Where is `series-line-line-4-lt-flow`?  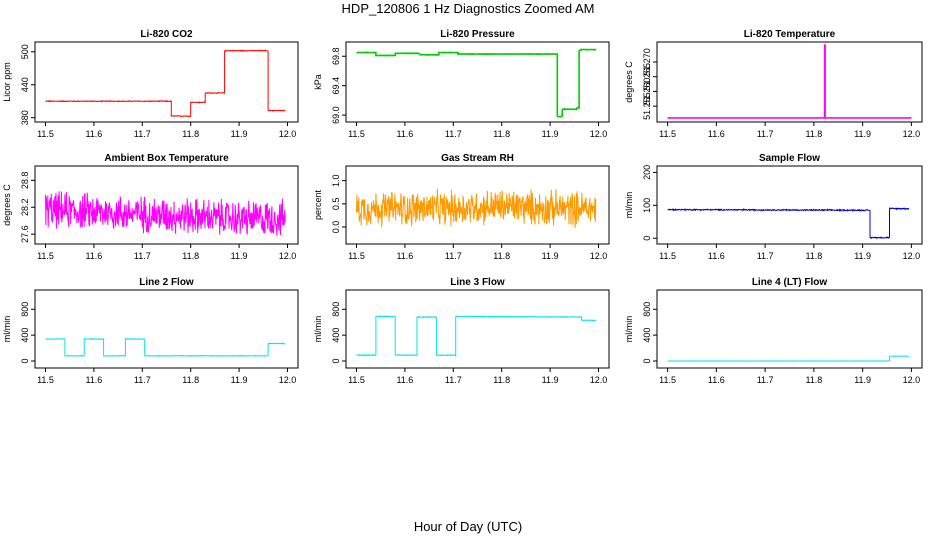 series-line-line-4-lt-flow is located at coordinates (788, 358).